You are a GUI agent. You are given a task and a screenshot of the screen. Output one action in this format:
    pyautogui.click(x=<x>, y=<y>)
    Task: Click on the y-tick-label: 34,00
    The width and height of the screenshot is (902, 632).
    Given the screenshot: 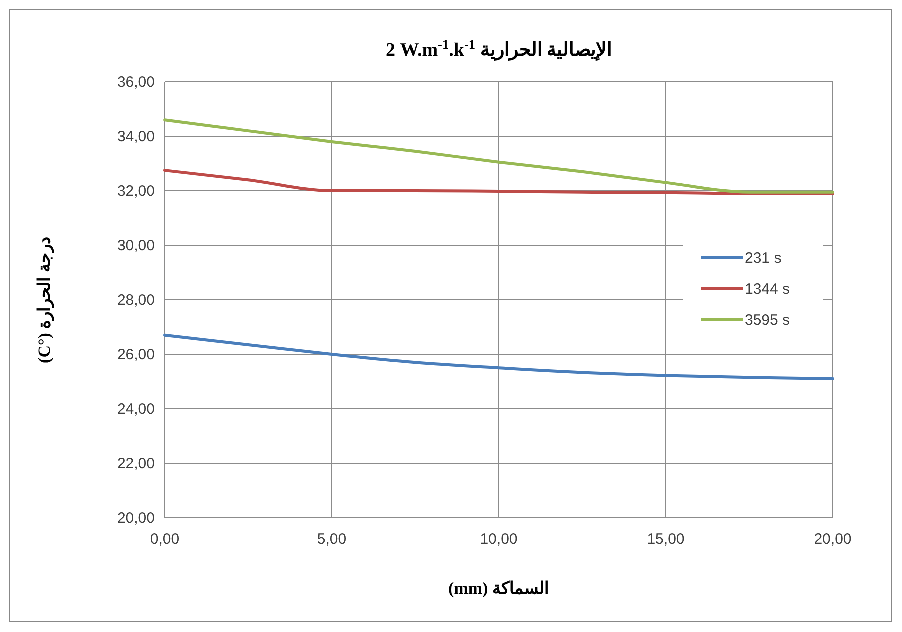 What is the action you would take?
    pyautogui.click(x=136, y=137)
    